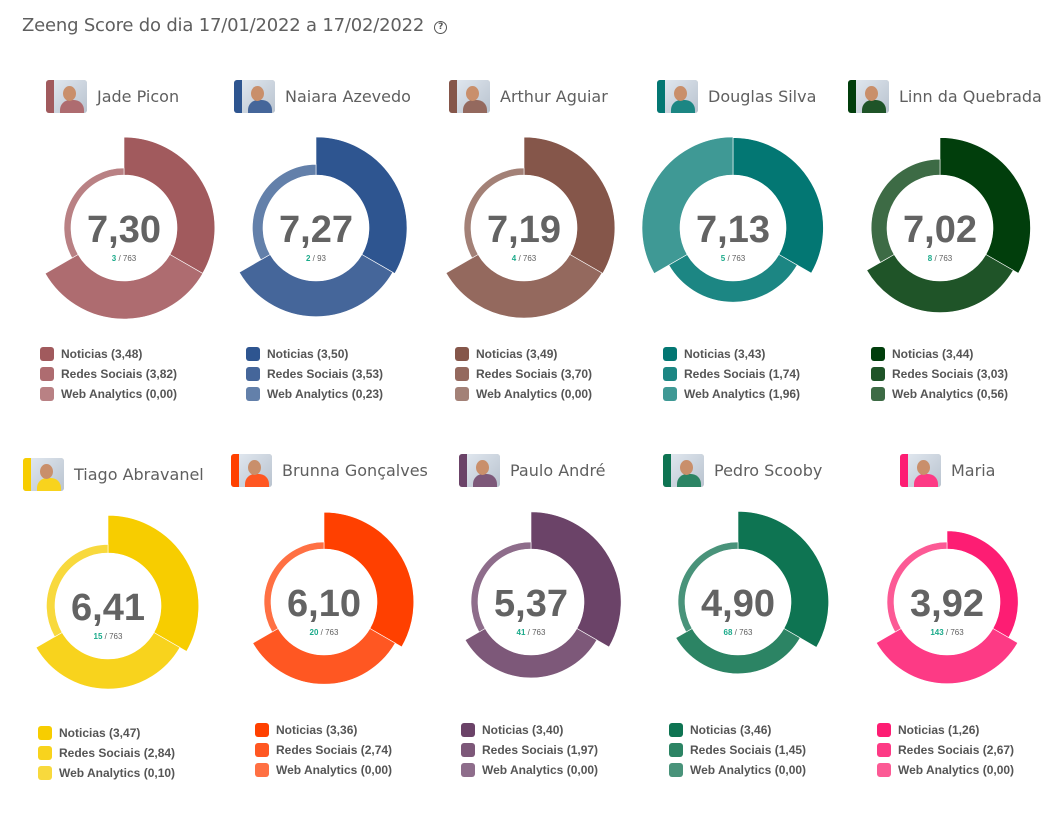 This screenshot has height=821, width=1046. Describe the element at coordinates (973, 470) in the screenshot. I see `participant-name: Maria` at that location.